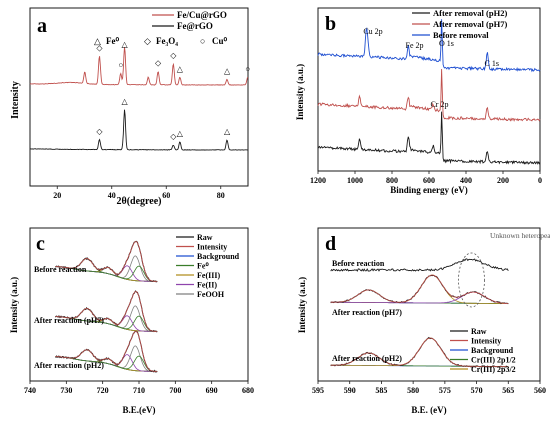 This screenshot has width=550, height=430. What do you see at coordinates (202, 41) in the screenshot?
I see `symbol-circle-icon: ○` at bounding box center [202, 41].